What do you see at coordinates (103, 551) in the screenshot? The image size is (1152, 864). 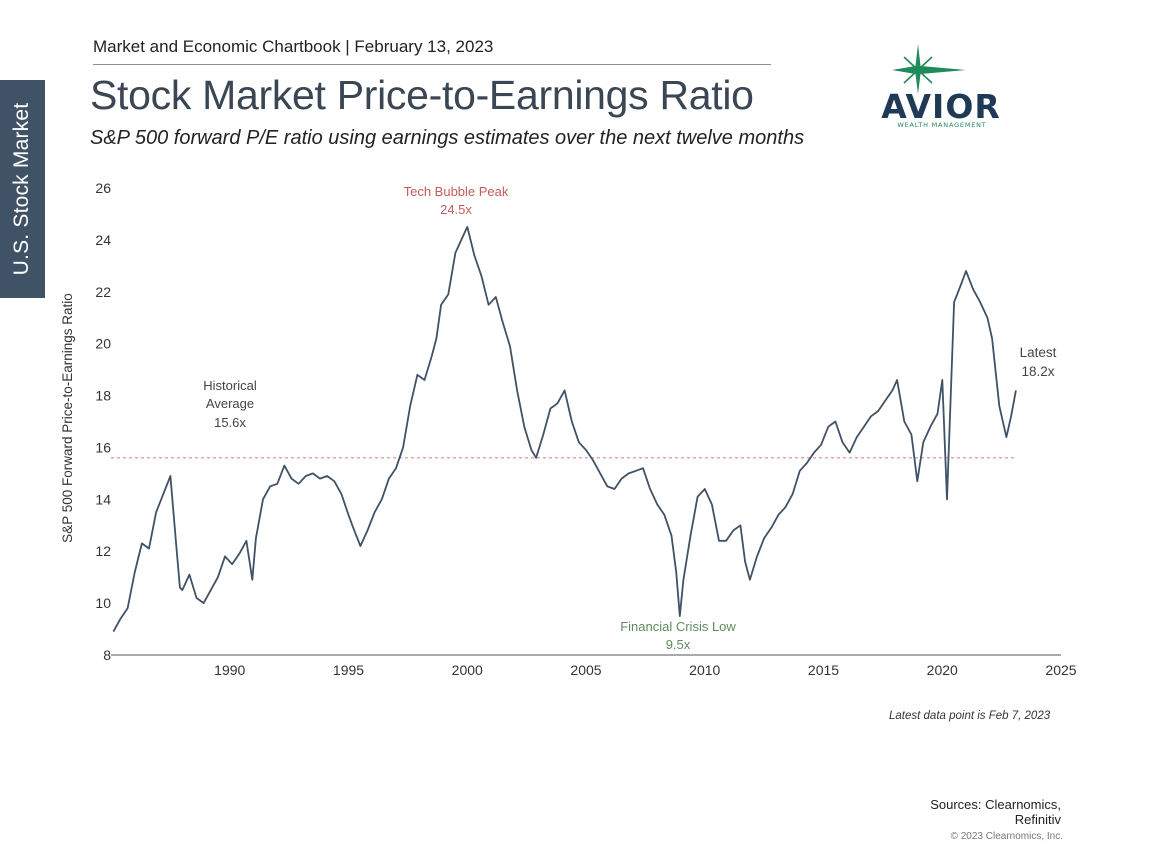 I see `y-tick-label: 12` at bounding box center [103, 551].